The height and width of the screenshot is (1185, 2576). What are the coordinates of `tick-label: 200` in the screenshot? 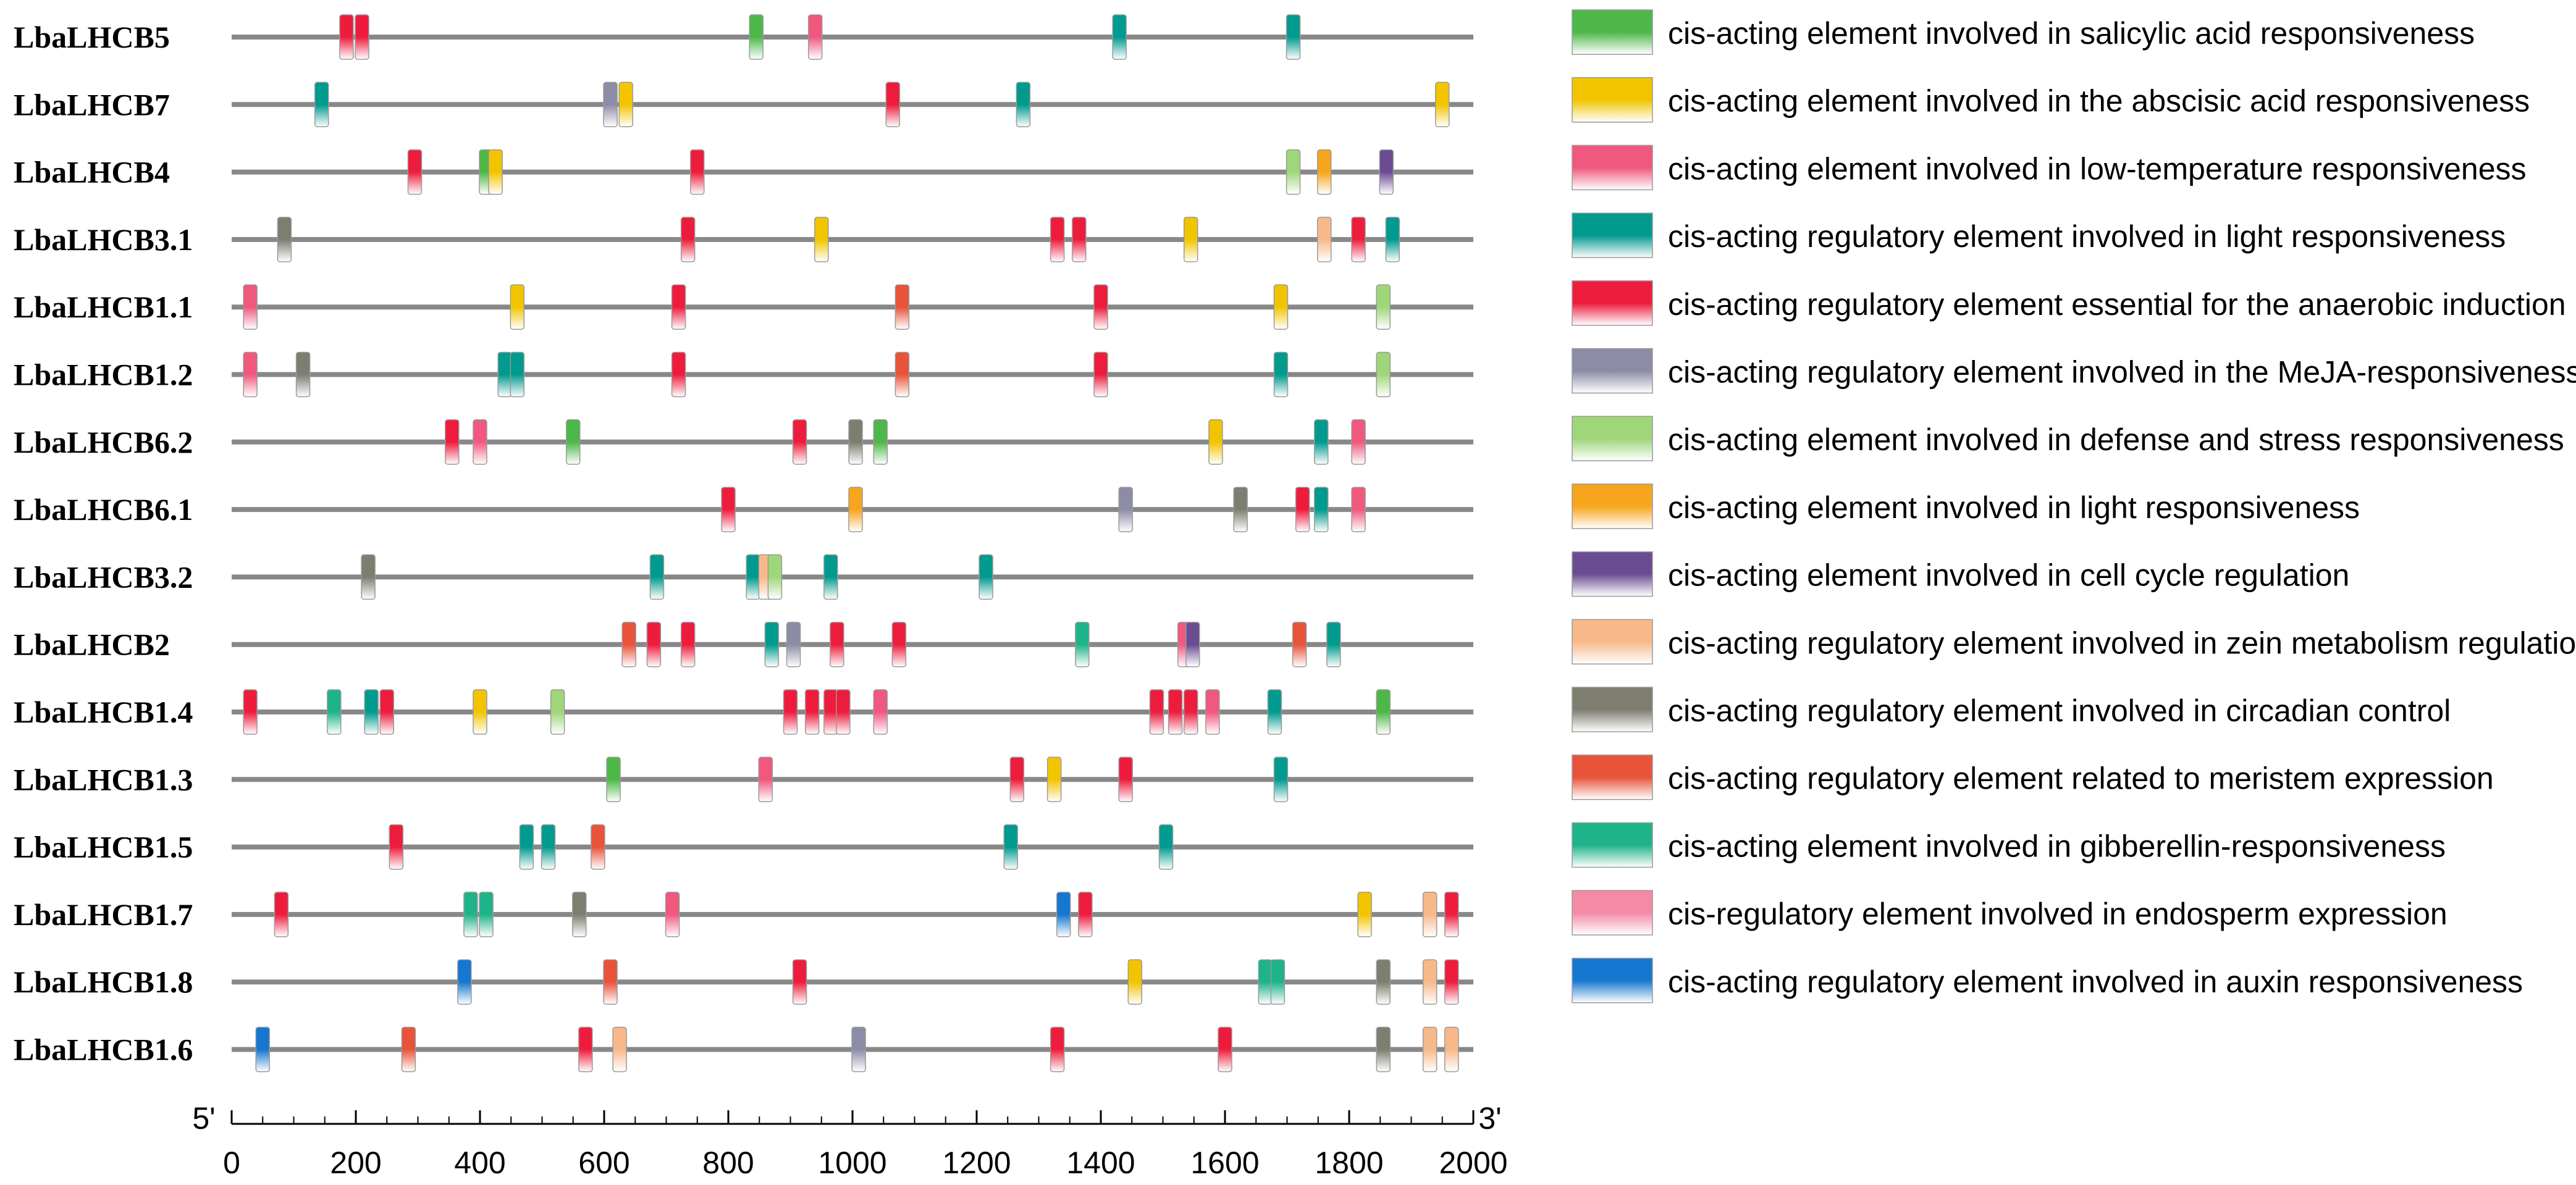 It's located at (355, 1162).